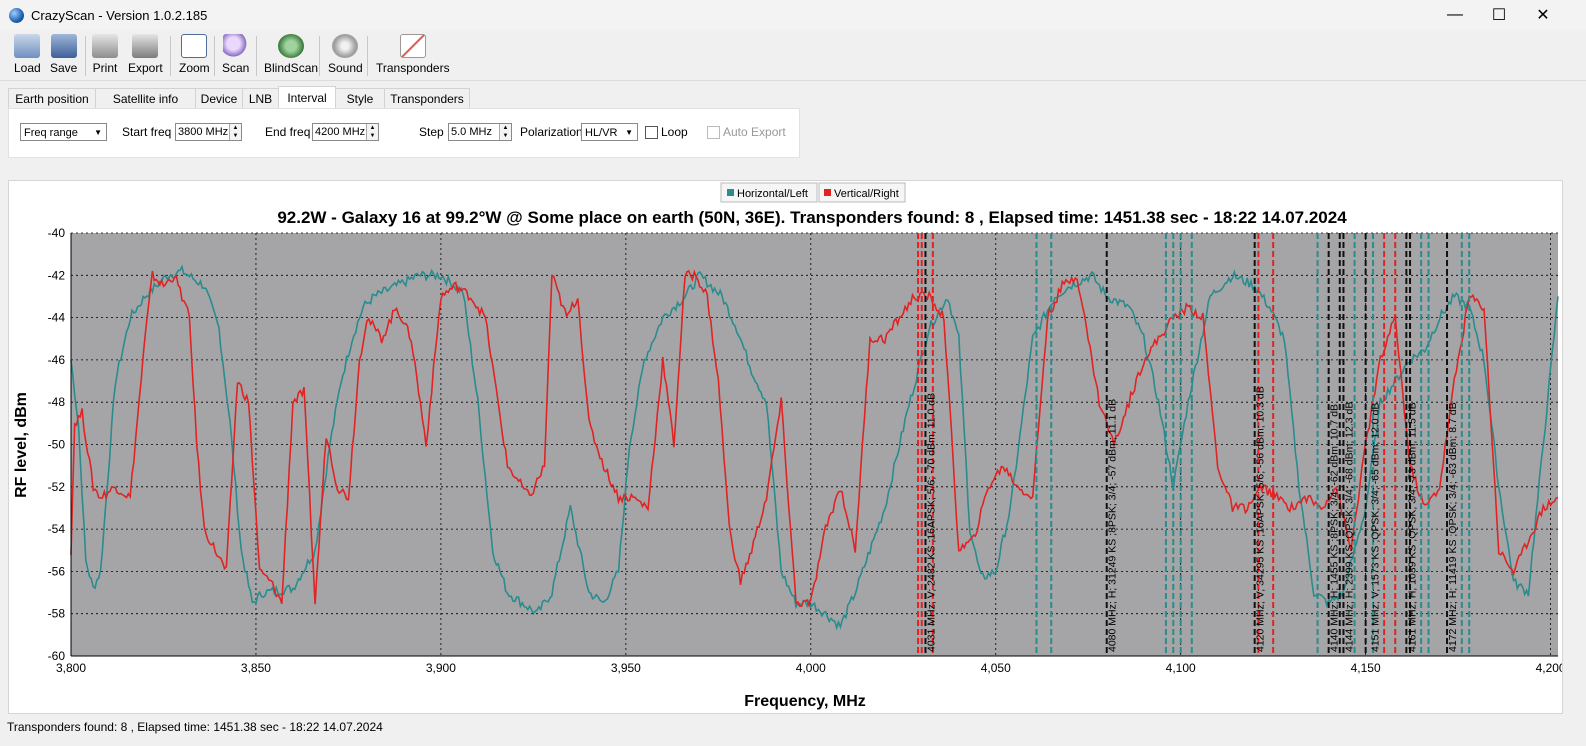 The image size is (1586, 746). I want to click on x-tick-label: 4,000, so click(811, 668).